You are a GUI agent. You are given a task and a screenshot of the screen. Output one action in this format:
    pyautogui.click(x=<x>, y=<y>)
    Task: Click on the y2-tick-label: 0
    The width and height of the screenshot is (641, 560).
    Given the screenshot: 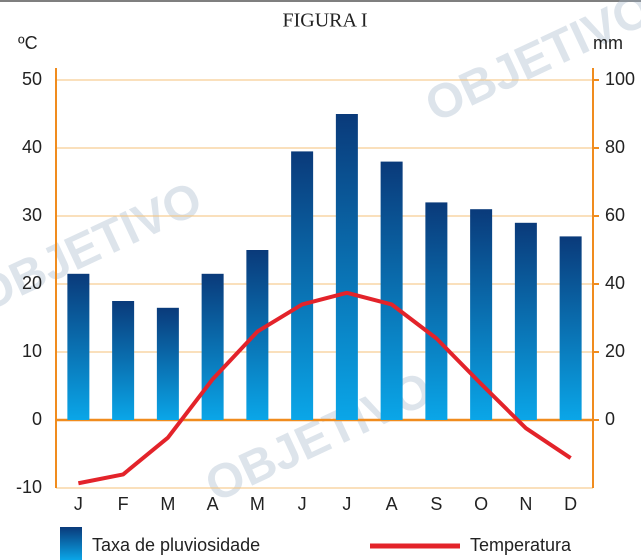 What is the action you would take?
    pyautogui.click(x=610, y=419)
    